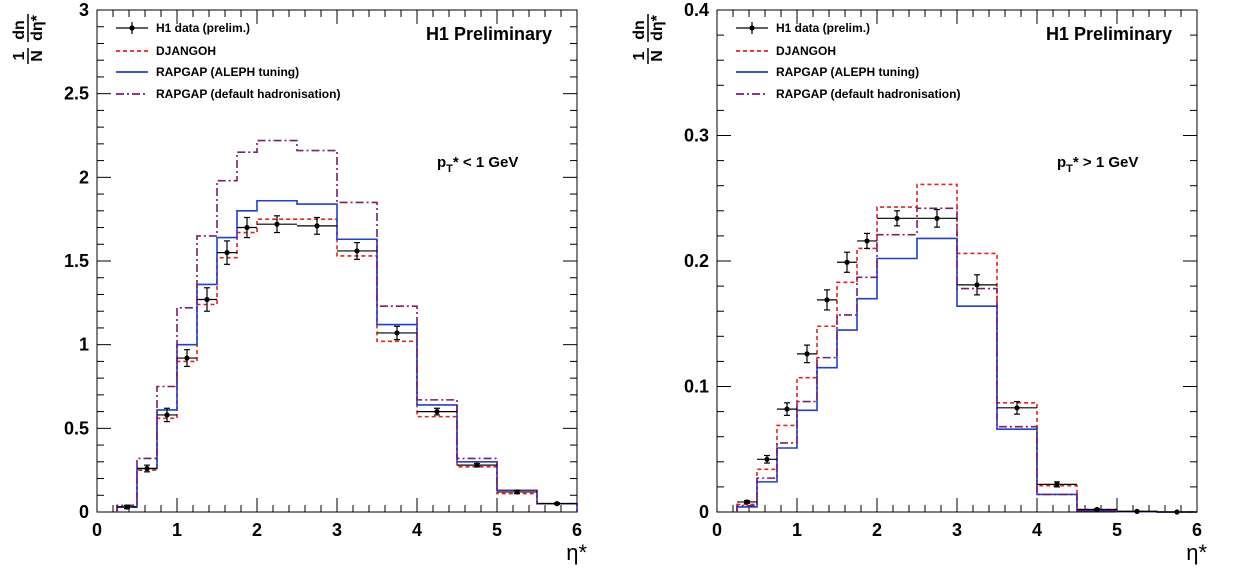  What do you see at coordinates (696, 136) in the screenshot?
I see `y-tick-label: 0.3` at bounding box center [696, 136].